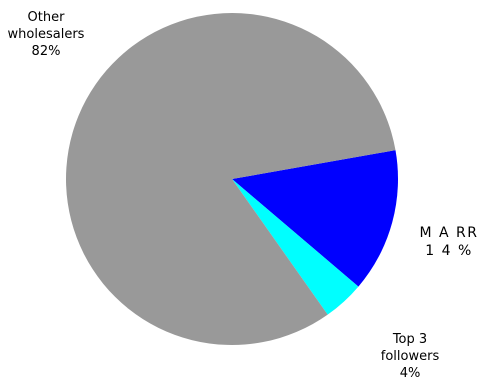 Image resolution: width=484 pixels, height=387 pixels. I want to click on slice-label-top3-followers: Top 3 followers 4%, so click(410, 356).